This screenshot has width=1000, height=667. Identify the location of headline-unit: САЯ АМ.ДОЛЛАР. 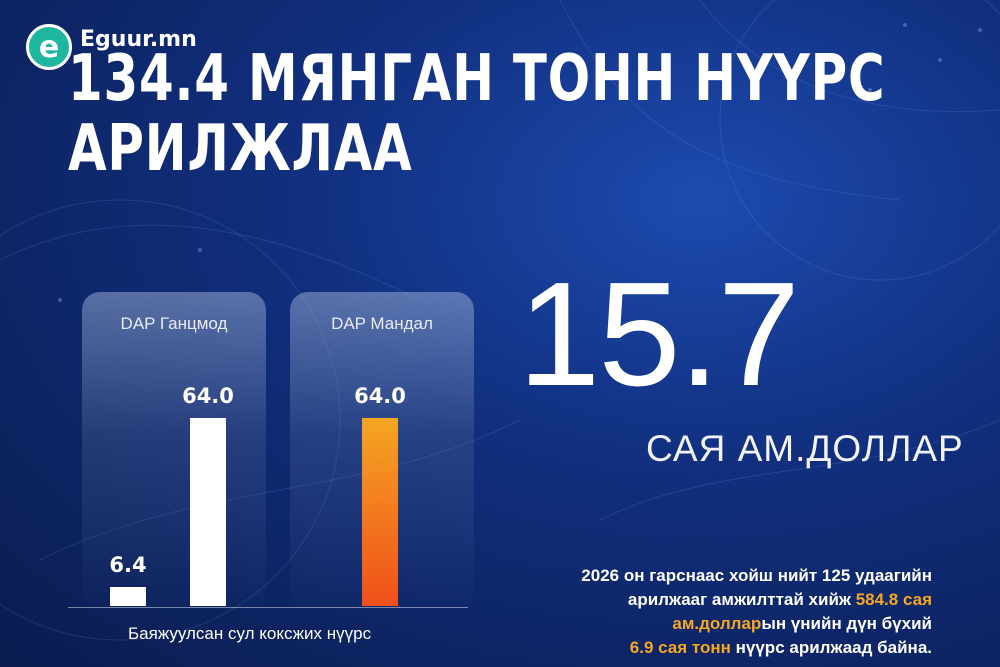
(805, 448).